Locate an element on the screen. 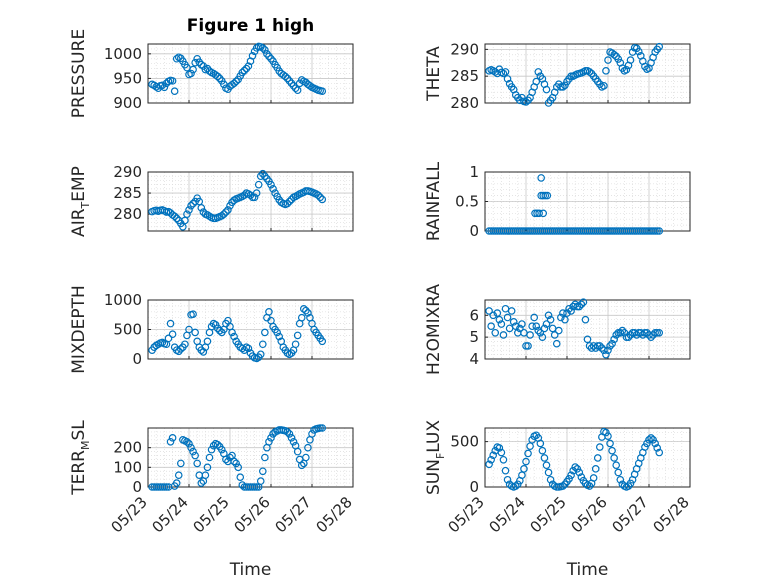  y-tick-label: 4 is located at coordinates (474, 359).